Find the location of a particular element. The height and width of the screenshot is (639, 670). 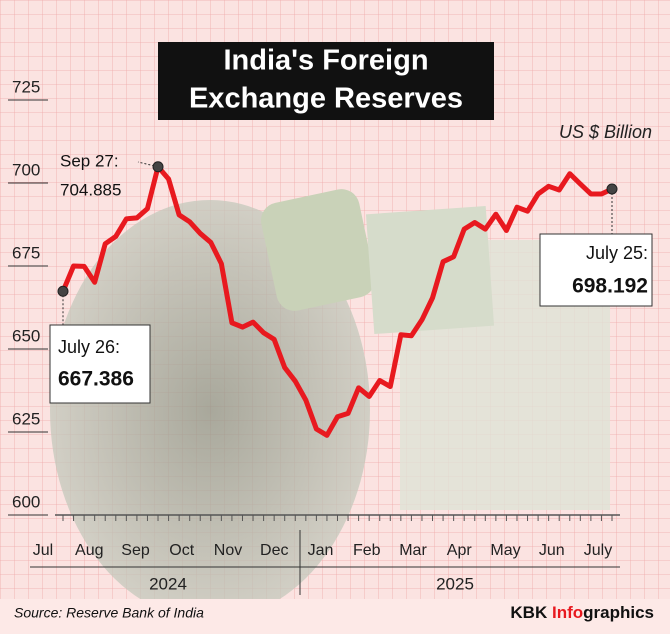

brand-suffix: graphics is located at coordinates (618, 612).